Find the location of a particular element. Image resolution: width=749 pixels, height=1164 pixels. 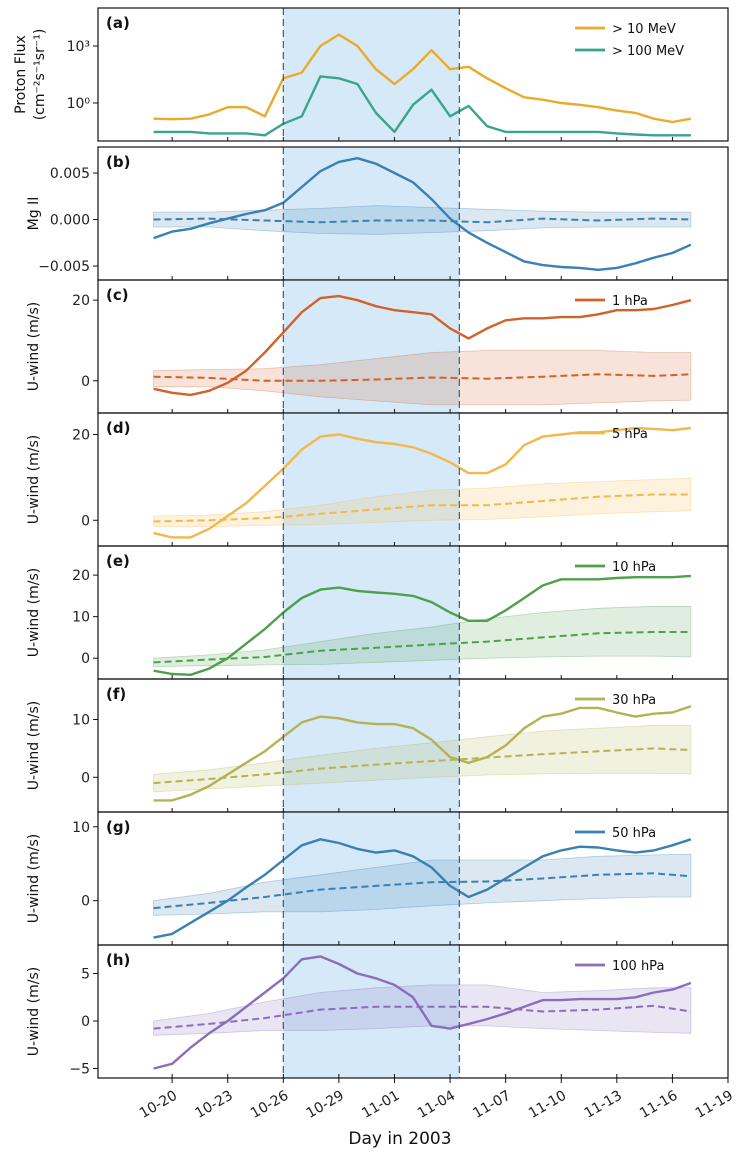

y-tick-label: 0.000 is located at coordinates (70, 221).